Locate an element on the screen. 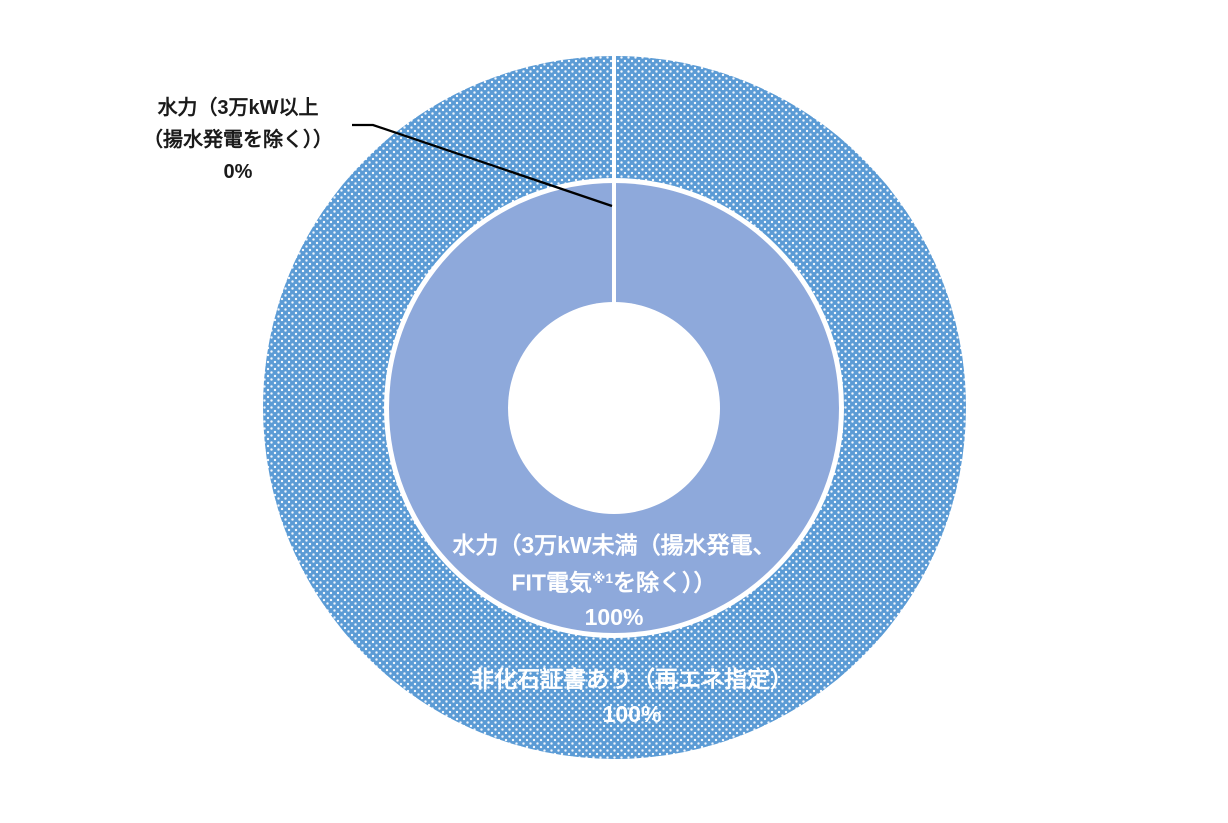 The height and width of the screenshot is (823, 1228). callout-value: 0% is located at coordinates (238, 172).